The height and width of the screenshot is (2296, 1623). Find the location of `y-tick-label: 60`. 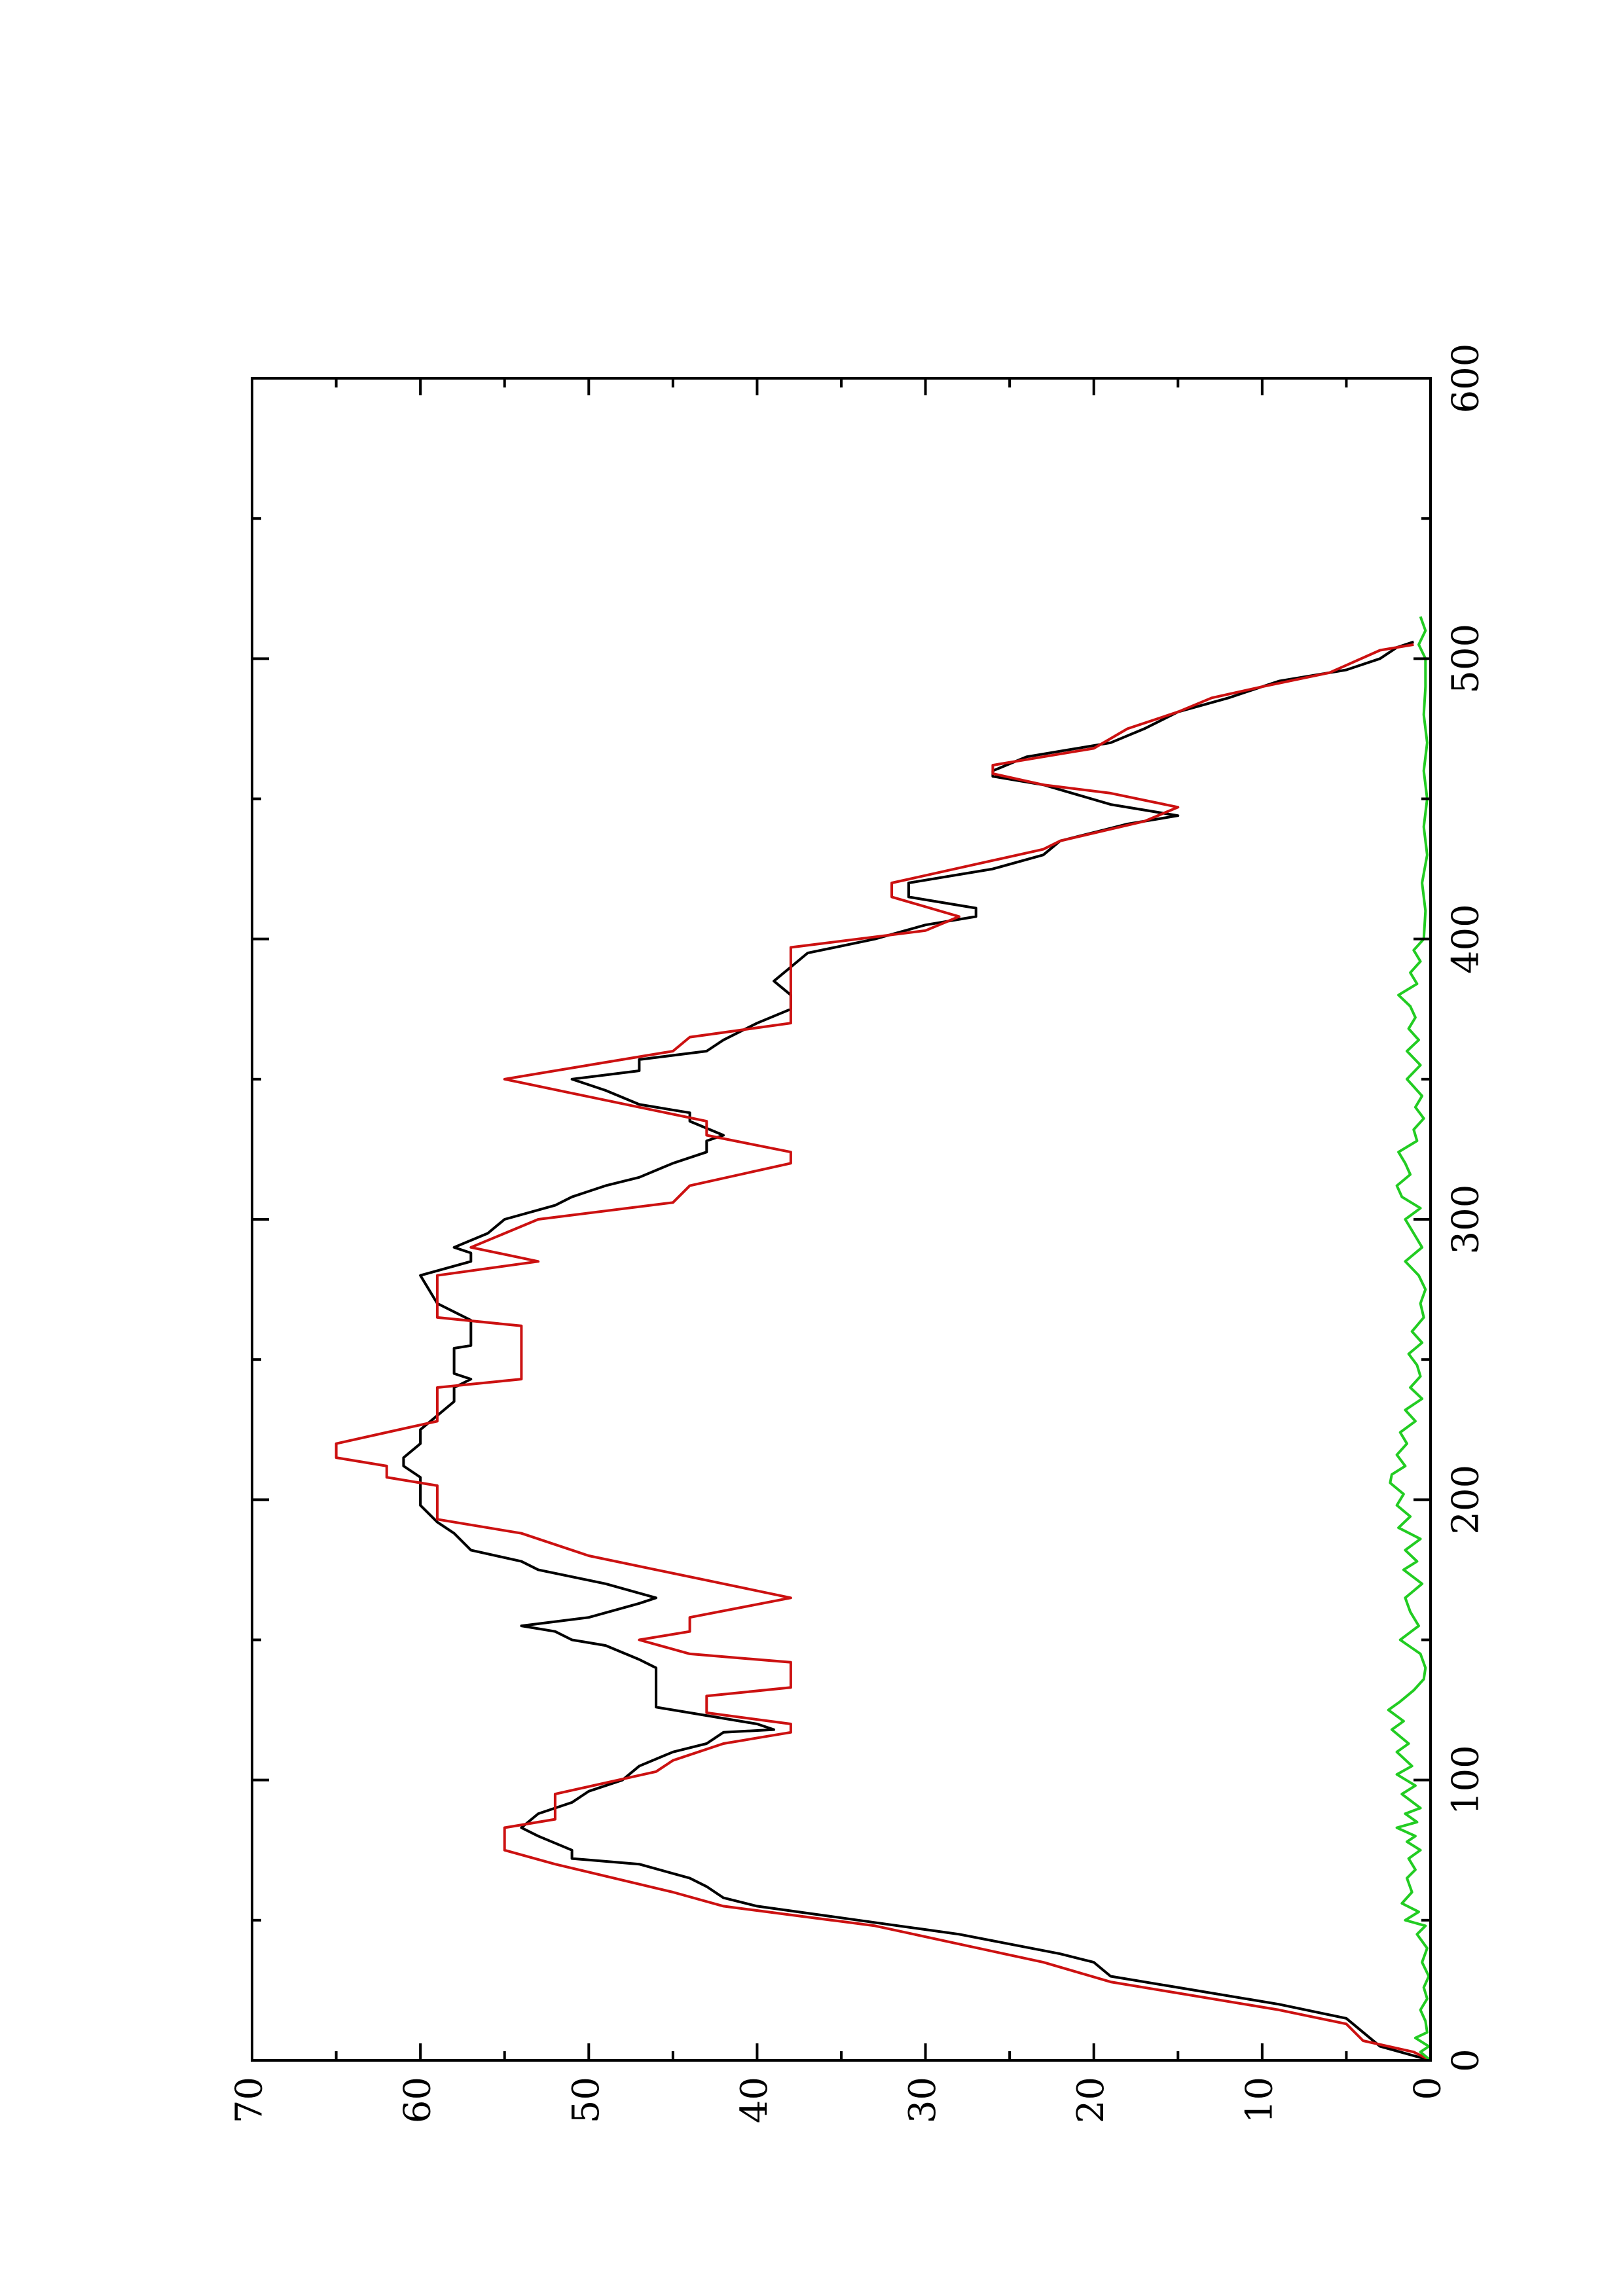

y-tick-label: 60 is located at coordinates (418, 2100).